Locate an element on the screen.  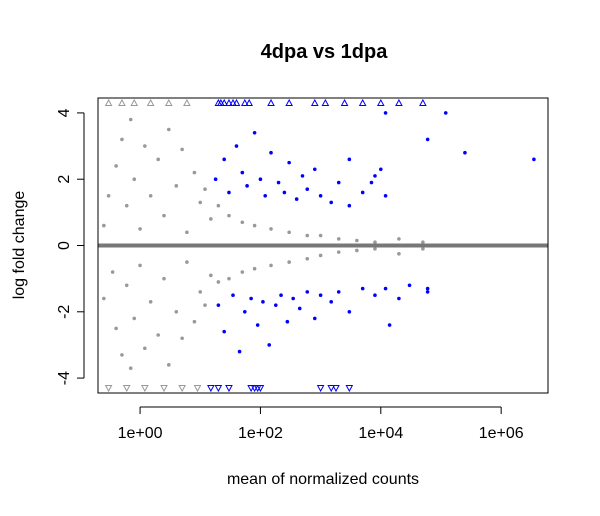
y-tick-label-1: -2 is located at coordinates (64, 312).